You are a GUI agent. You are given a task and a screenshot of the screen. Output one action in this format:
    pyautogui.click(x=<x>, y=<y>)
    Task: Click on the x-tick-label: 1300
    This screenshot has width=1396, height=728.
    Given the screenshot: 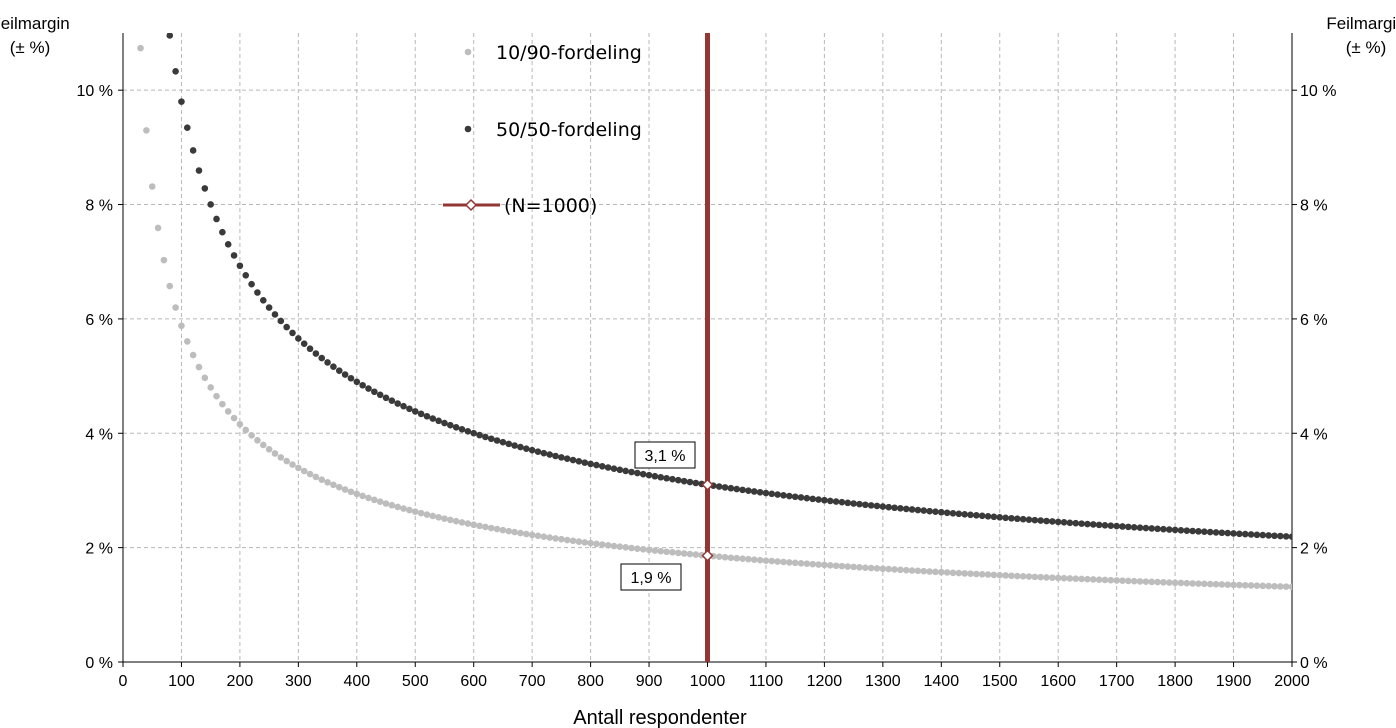 What is the action you would take?
    pyautogui.click(x=883, y=681)
    